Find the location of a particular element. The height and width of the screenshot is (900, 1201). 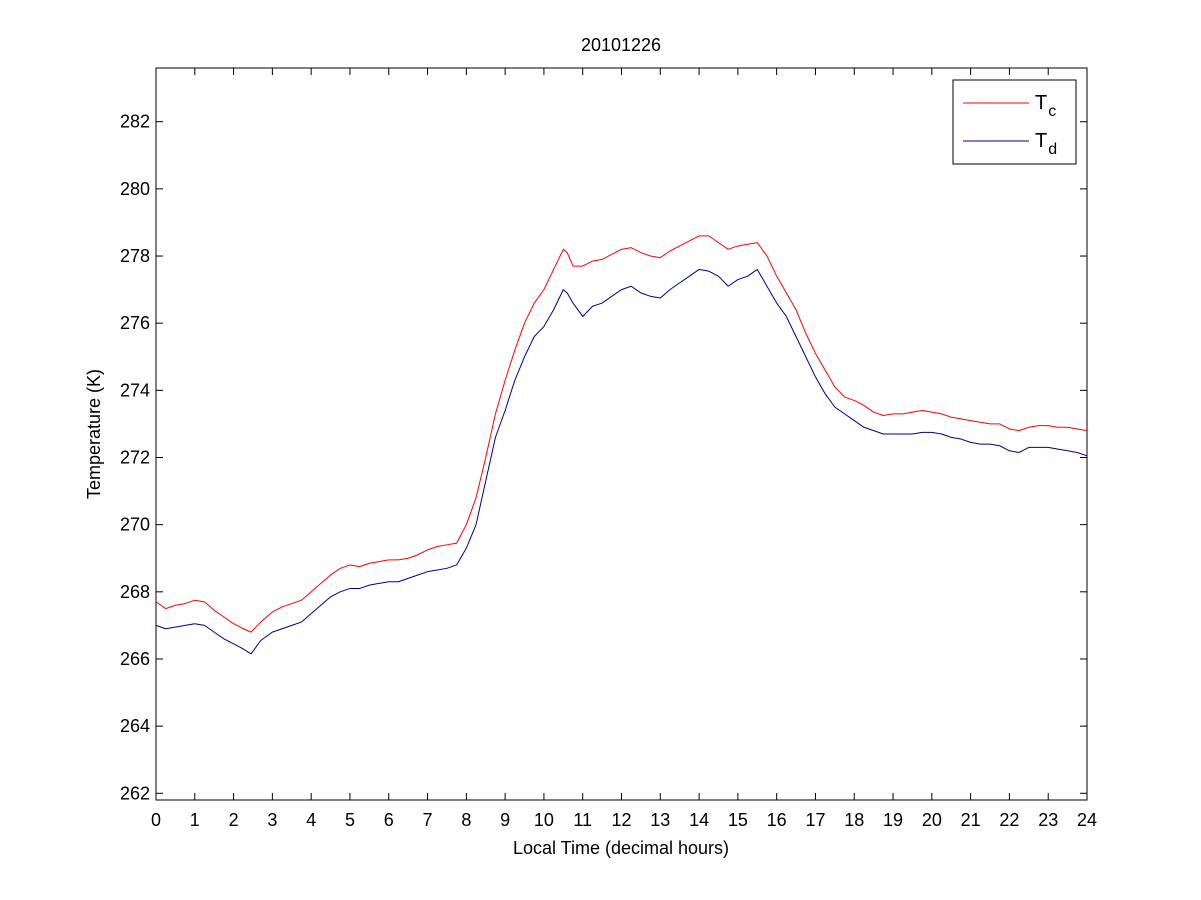

x-tick-label: 13 is located at coordinates (660, 820).